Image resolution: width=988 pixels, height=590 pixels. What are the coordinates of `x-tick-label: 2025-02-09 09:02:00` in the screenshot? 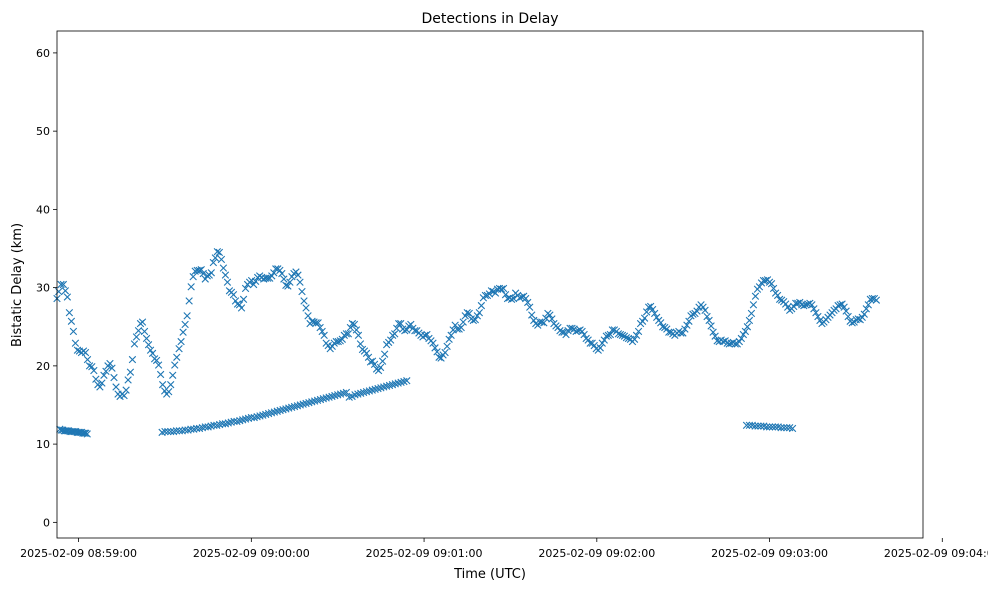 It's located at (596, 553).